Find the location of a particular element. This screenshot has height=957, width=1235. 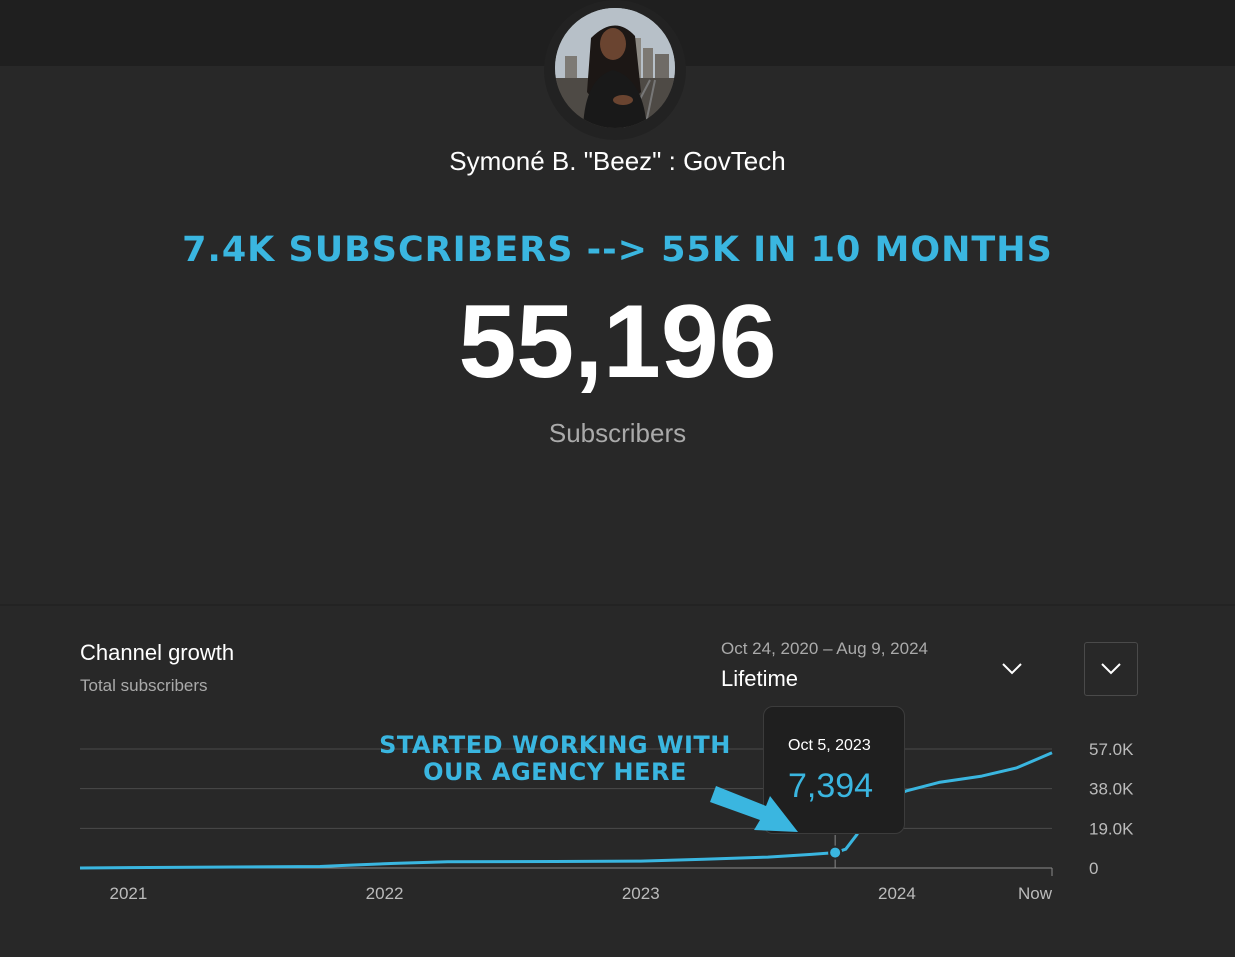

channel-growth-title: Channel growth is located at coordinates (157, 652).